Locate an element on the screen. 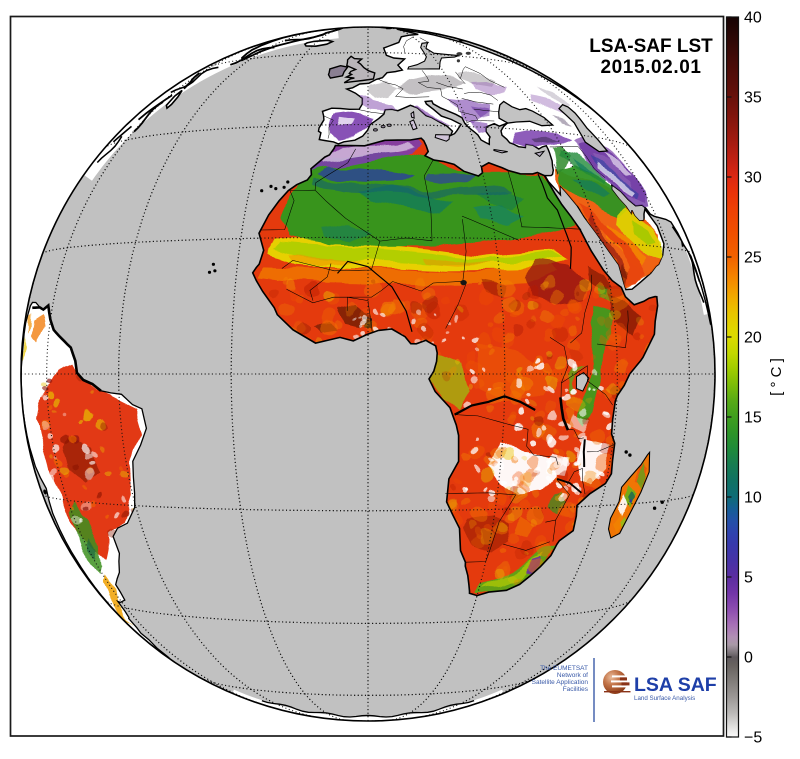  svg-text: 35 is located at coordinates (753, 98).